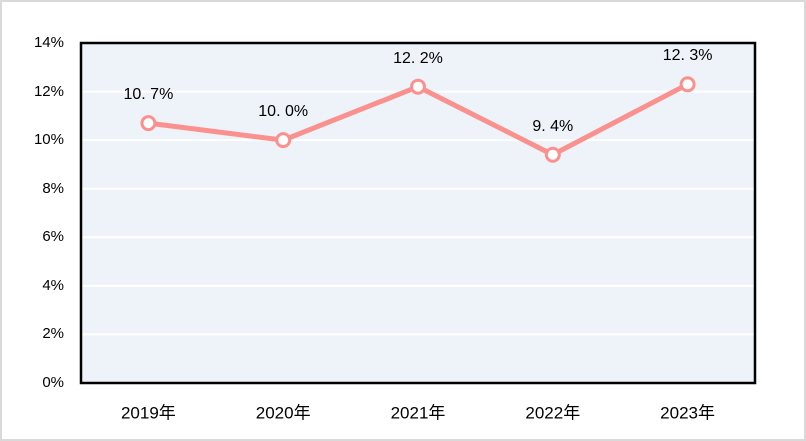 This screenshot has width=806, height=441. What do you see at coordinates (53, 382) in the screenshot?
I see `y-axis-tick: 0%` at bounding box center [53, 382].